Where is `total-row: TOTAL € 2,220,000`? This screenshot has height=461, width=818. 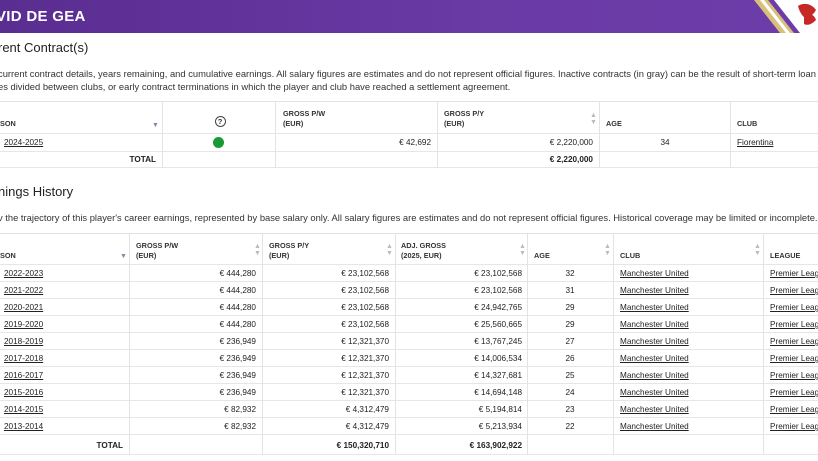 total-row: TOTAL € 2,220,000 is located at coordinates (409, 160).